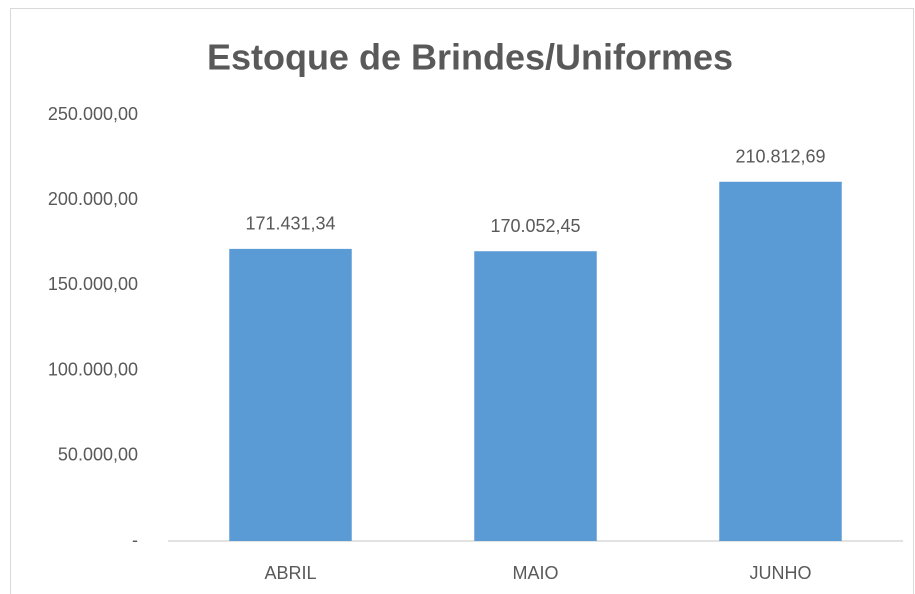  Describe the element at coordinates (535, 573) in the screenshot. I see `x-tick-label: MAIO` at that location.